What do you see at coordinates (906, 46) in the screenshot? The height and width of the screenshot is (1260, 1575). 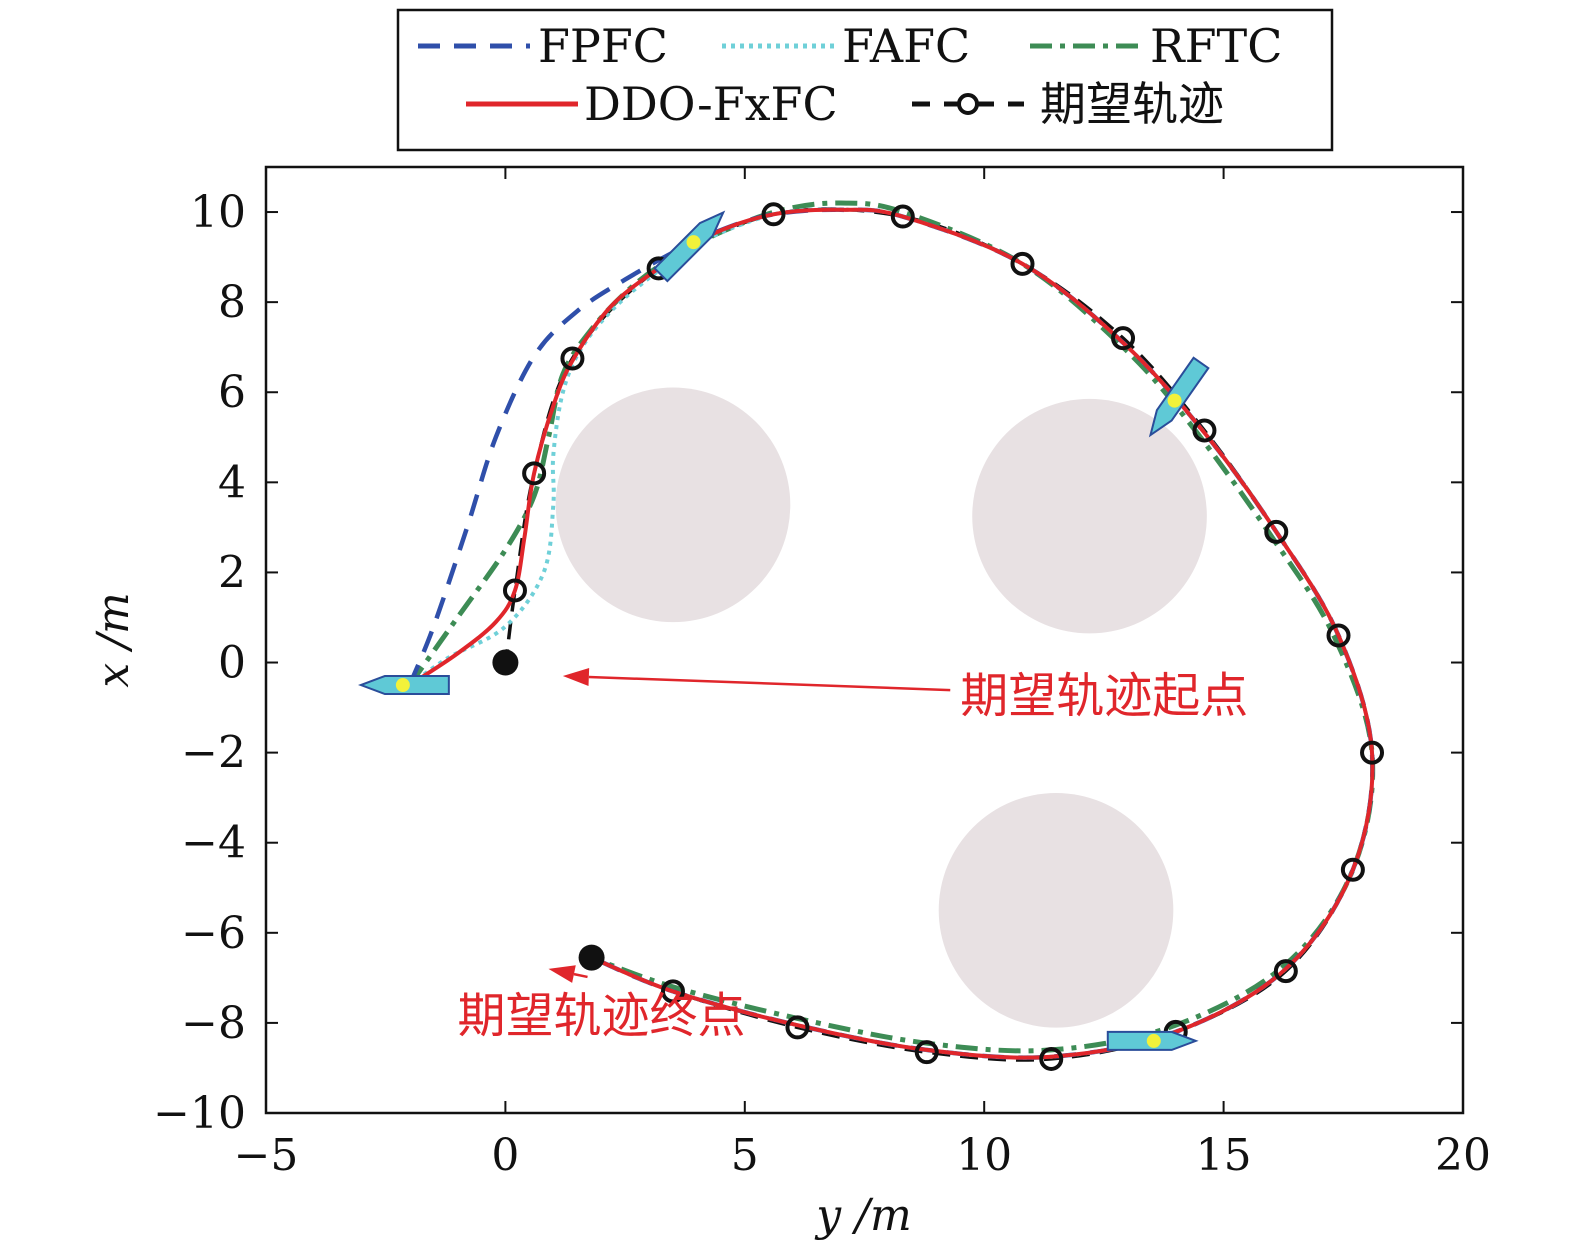 I see `legend-label-fafc: FAFC` at bounding box center [906, 46].